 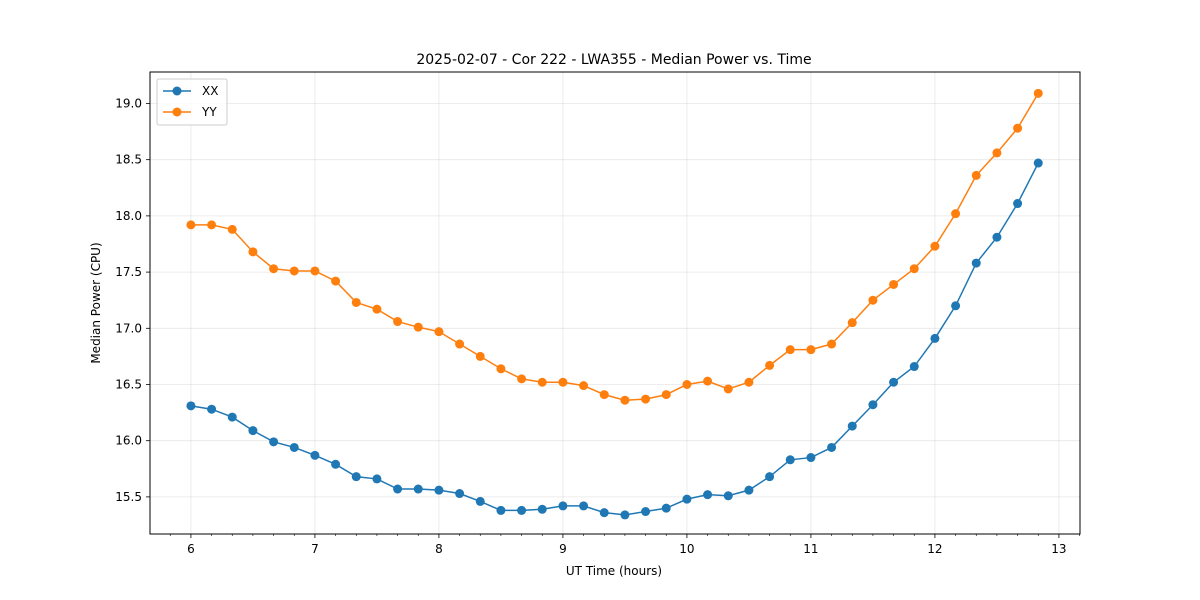 What do you see at coordinates (563, 549) in the screenshot?
I see `x-tick-label: 9` at bounding box center [563, 549].